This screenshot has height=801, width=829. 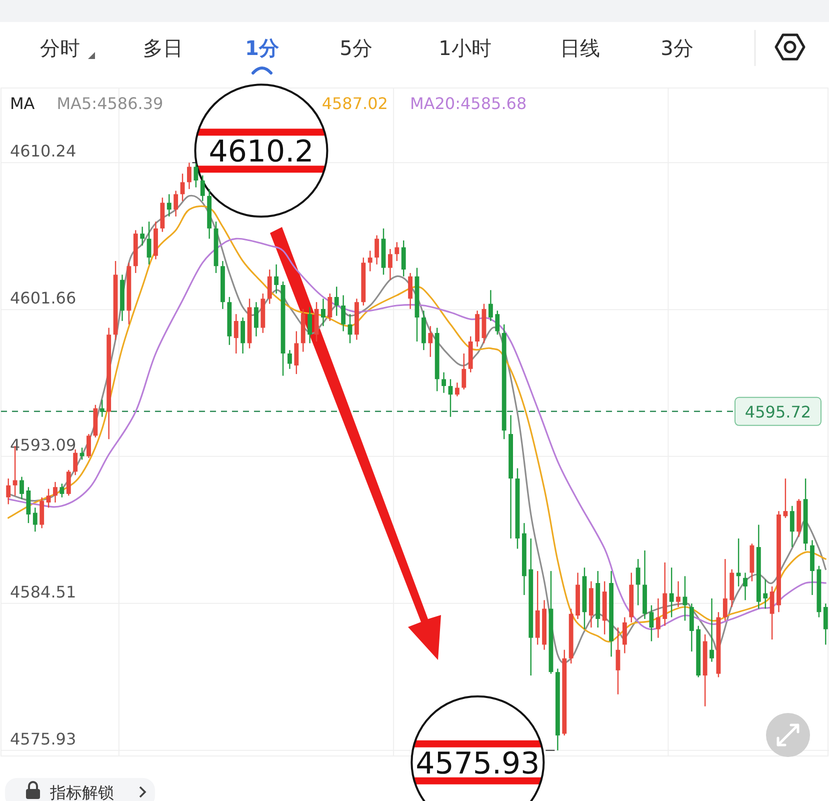 What do you see at coordinates (43, 444) in the screenshot?
I see `y-tick-label: 4593.09` at bounding box center [43, 444].